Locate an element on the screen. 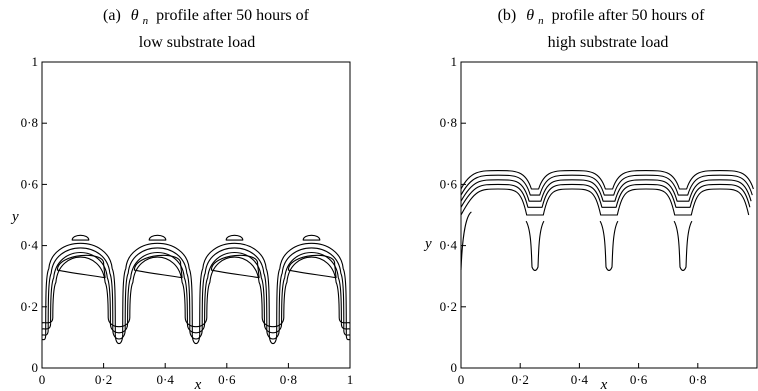 Image resolution: width=758 pixels, height=391 pixels. panel-a-xtick-label: 0·2 is located at coordinates (103, 379).